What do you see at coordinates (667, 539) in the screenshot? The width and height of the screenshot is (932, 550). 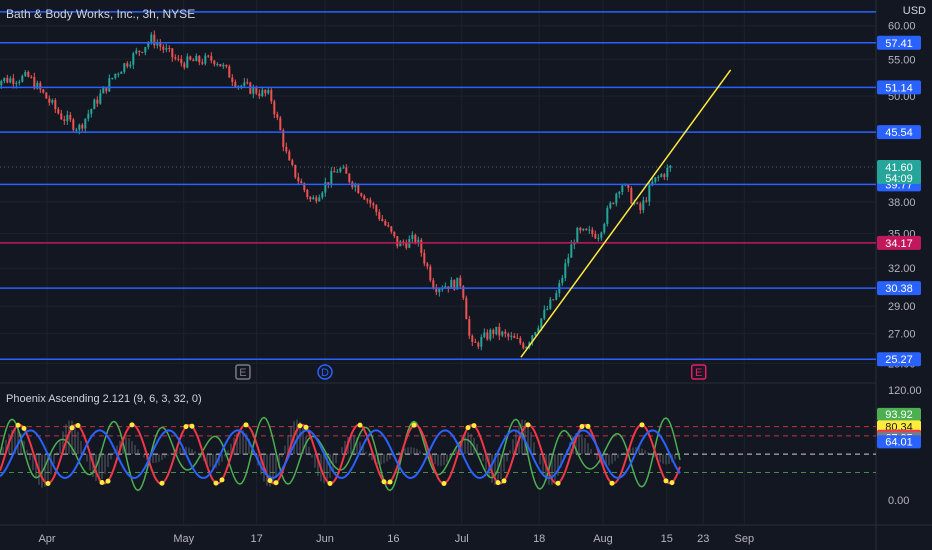 I see `time-tick-label: 15` at bounding box center [667, 539].